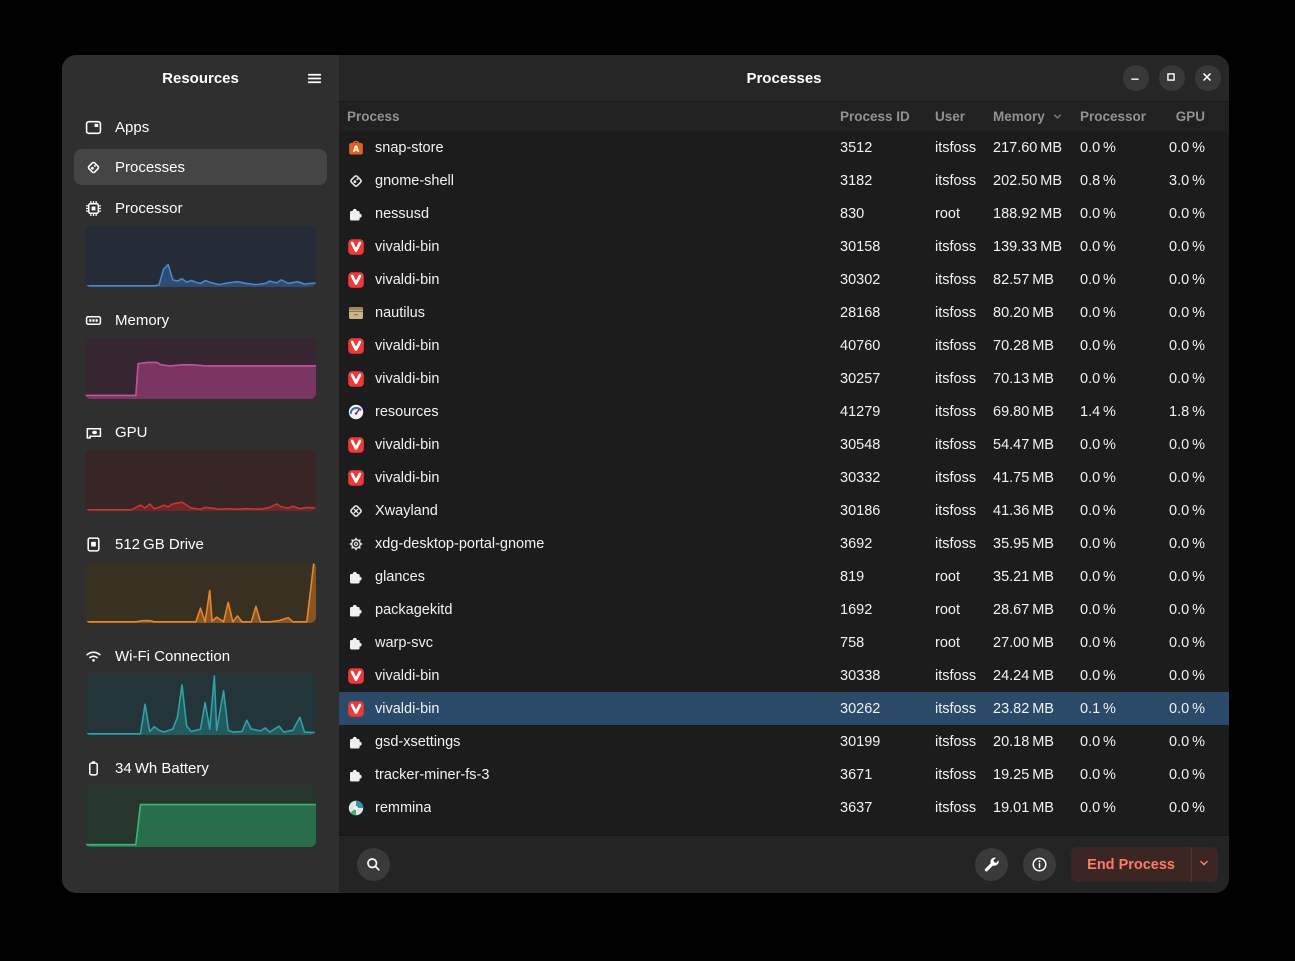 This screenshot has height=961, width=1295. Describe the element at coordinates (407, 444) in the screenshot. I see `process-name: vivaldi-bin` at that location.